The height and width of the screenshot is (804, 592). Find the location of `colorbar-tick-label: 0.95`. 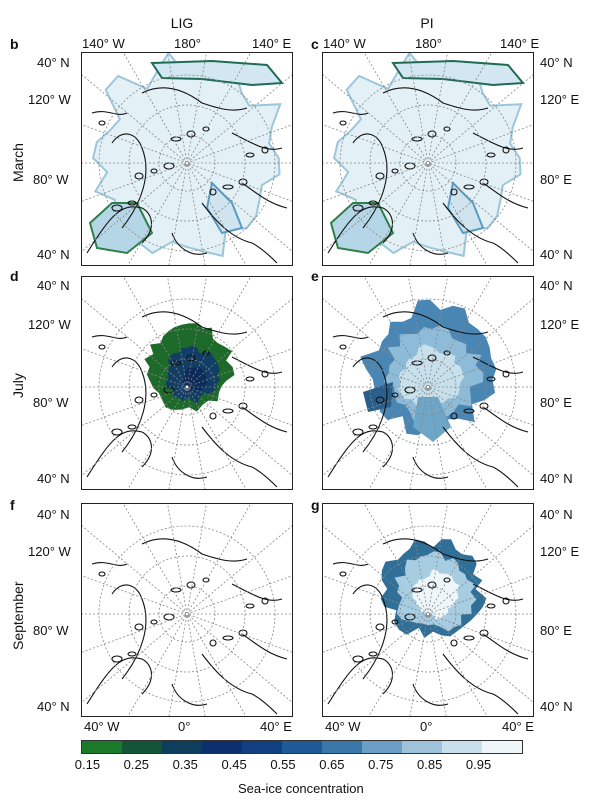

colorbar-tick-label: 0.95 is located at coordinates (478, 764).